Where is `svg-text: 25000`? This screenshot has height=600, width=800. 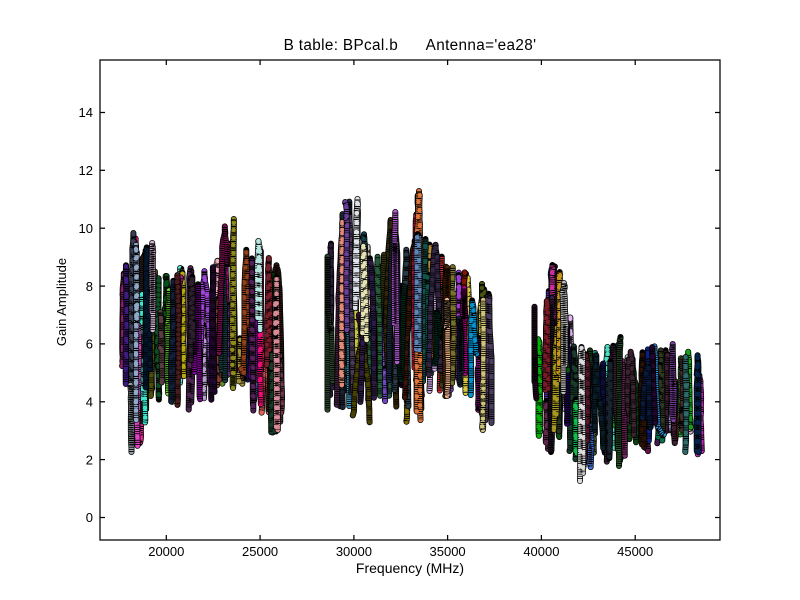 svg-text: 25000 is located at coordinates (260, 551).